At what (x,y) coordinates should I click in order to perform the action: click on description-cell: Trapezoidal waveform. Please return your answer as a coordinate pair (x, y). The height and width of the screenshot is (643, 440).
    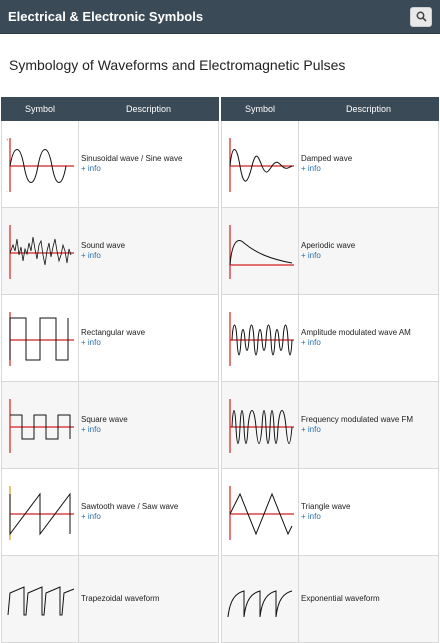
    Looking at the image, I should click on (148, 599).